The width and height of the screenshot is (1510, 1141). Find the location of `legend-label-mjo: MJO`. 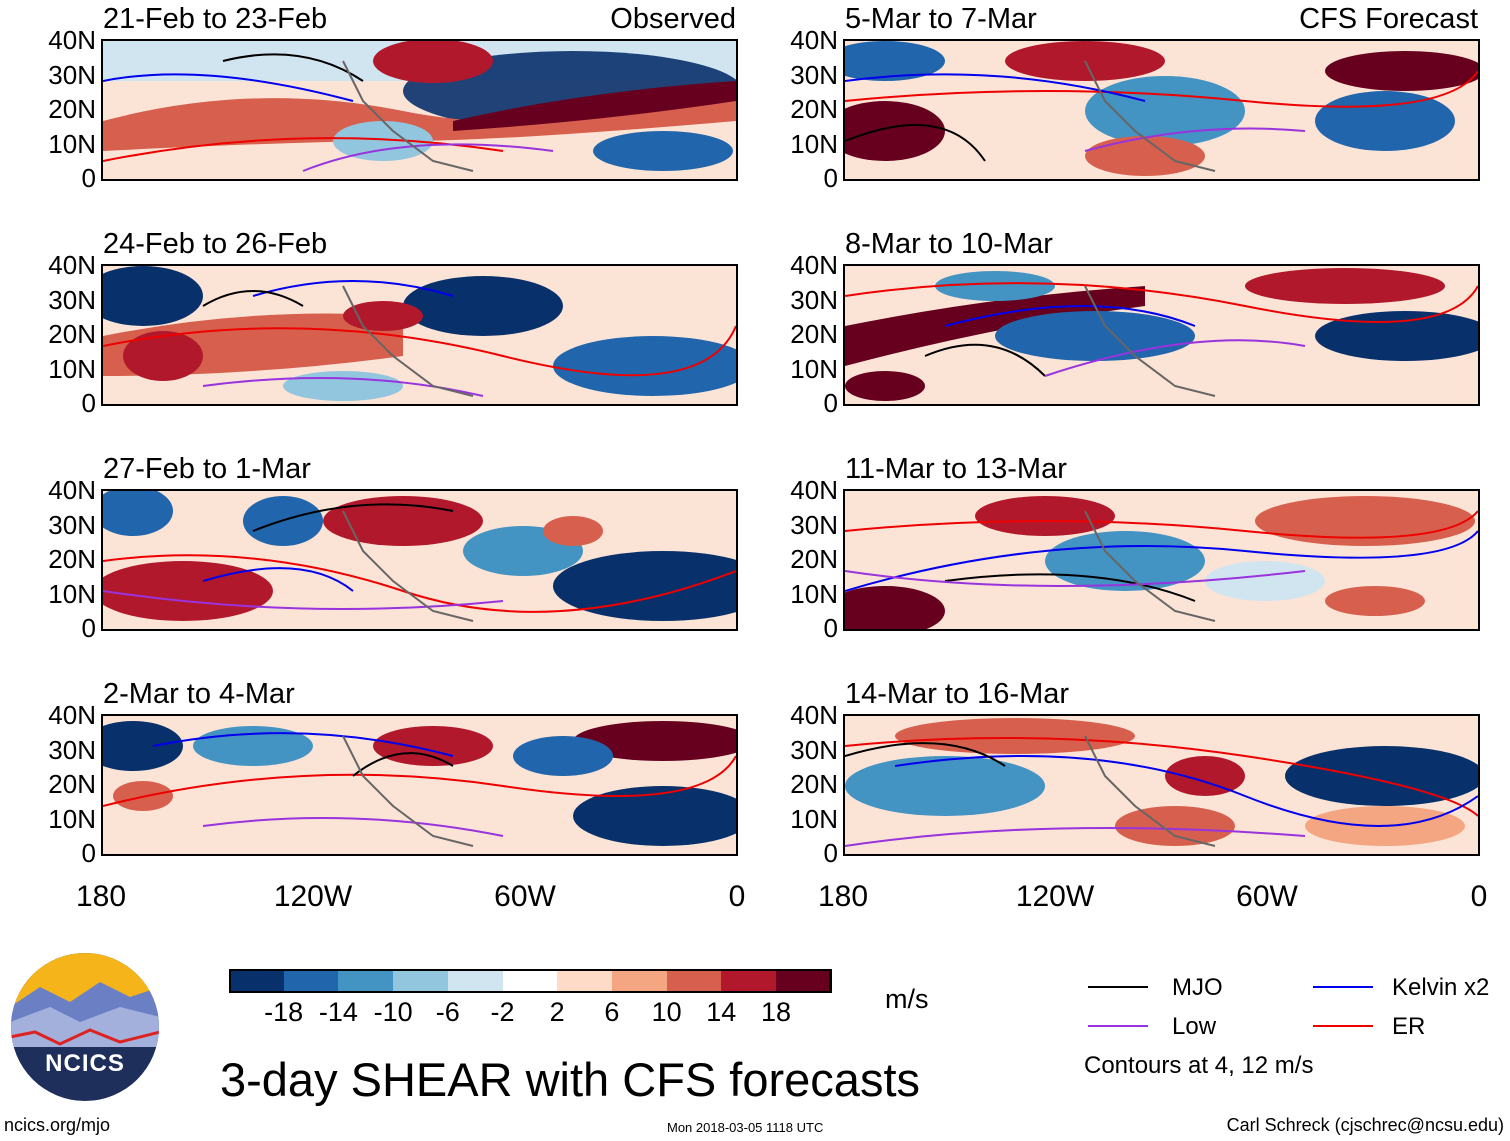

legend-label-mjo: MJO is located at coordinates (1197, 987).